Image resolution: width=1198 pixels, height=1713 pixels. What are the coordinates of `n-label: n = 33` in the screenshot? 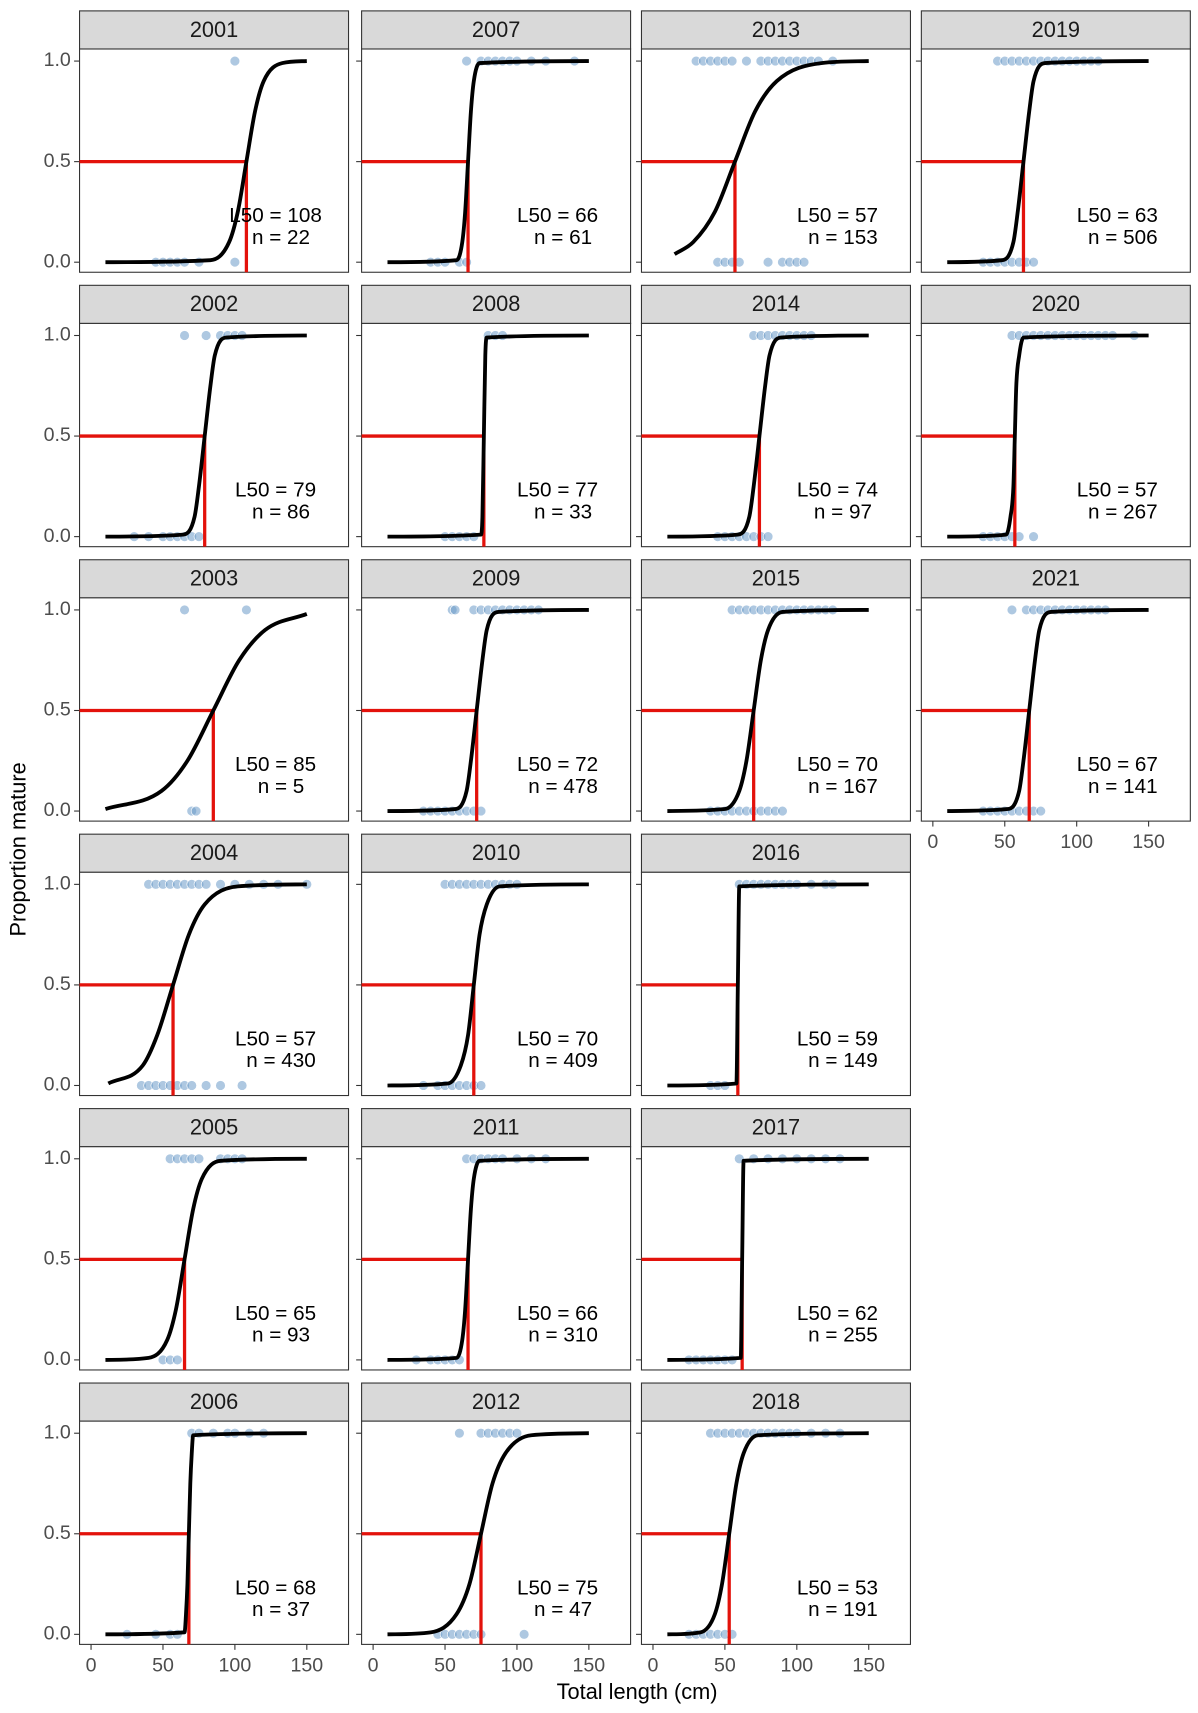 It's located at (563, 511).